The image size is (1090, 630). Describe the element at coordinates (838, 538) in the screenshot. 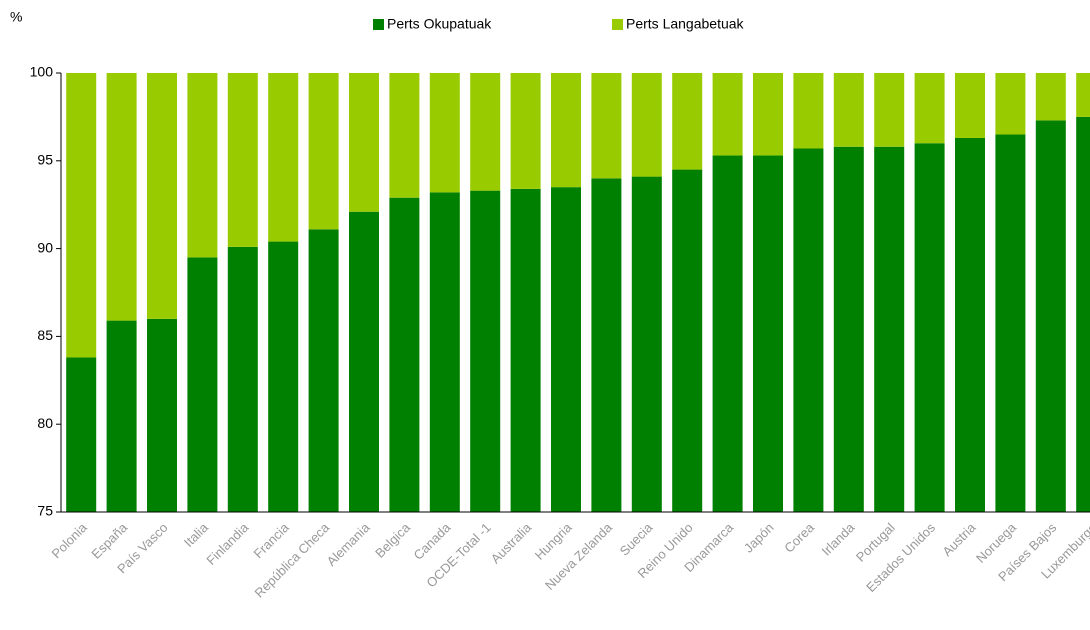

I see `x-tick-label: Irlanda` at that location.